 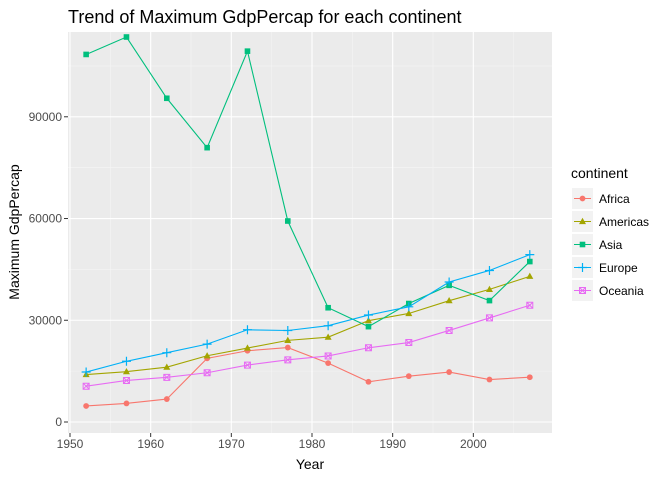 What do you see at coordinates (150, 444) in the screenshot?
I see `x-tick-label: 1960` at bounding box center [150, 444].